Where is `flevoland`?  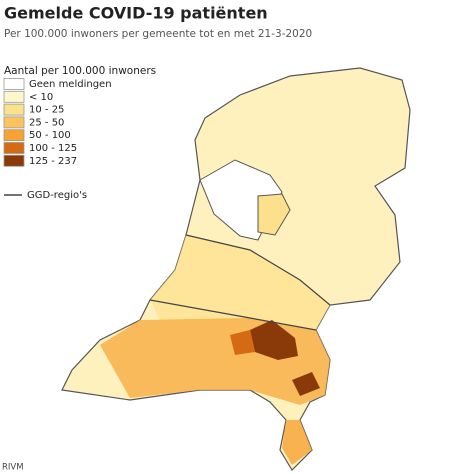 flevoland is located at coordinates (274, 214).